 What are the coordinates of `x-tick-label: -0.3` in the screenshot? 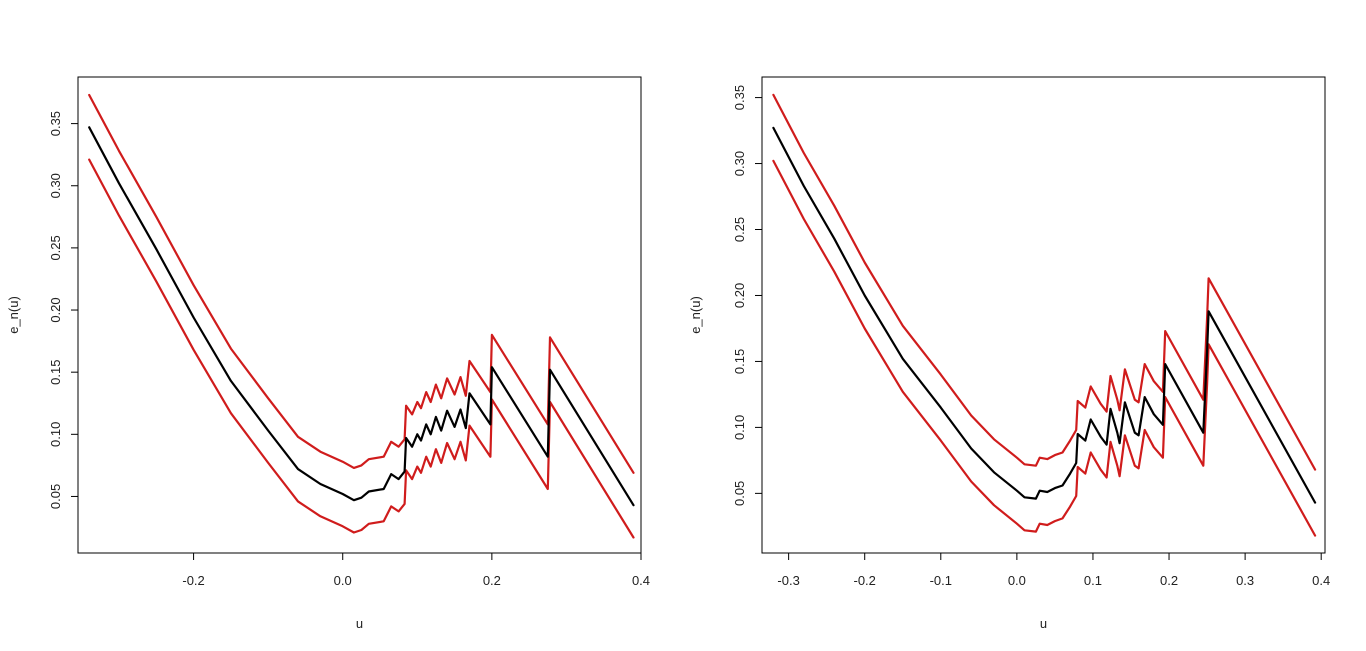 It's located at (788, 580).